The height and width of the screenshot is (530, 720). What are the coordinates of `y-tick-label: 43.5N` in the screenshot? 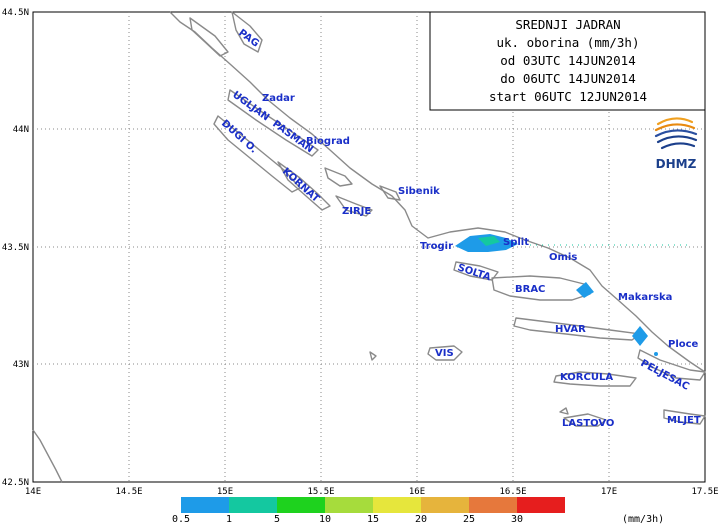 It's located at (15, 248).